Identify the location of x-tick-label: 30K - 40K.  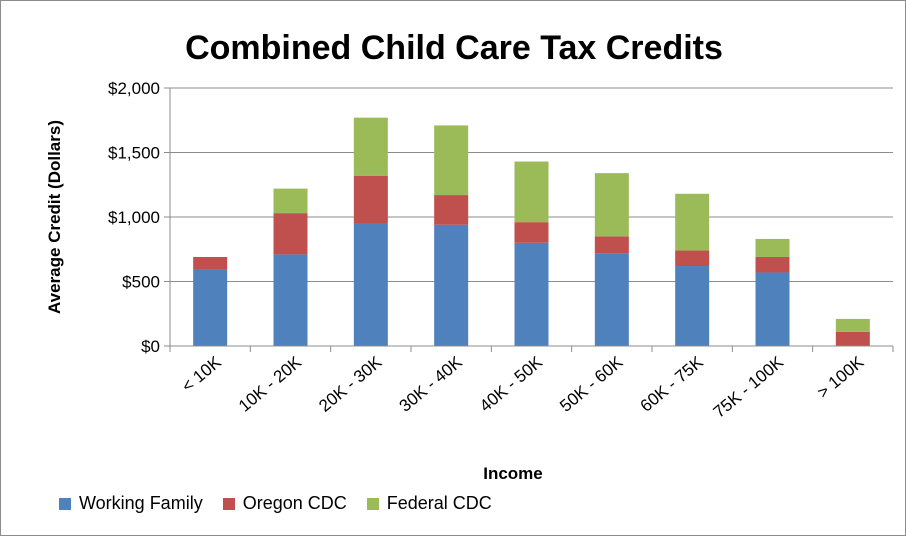
(431, 384).